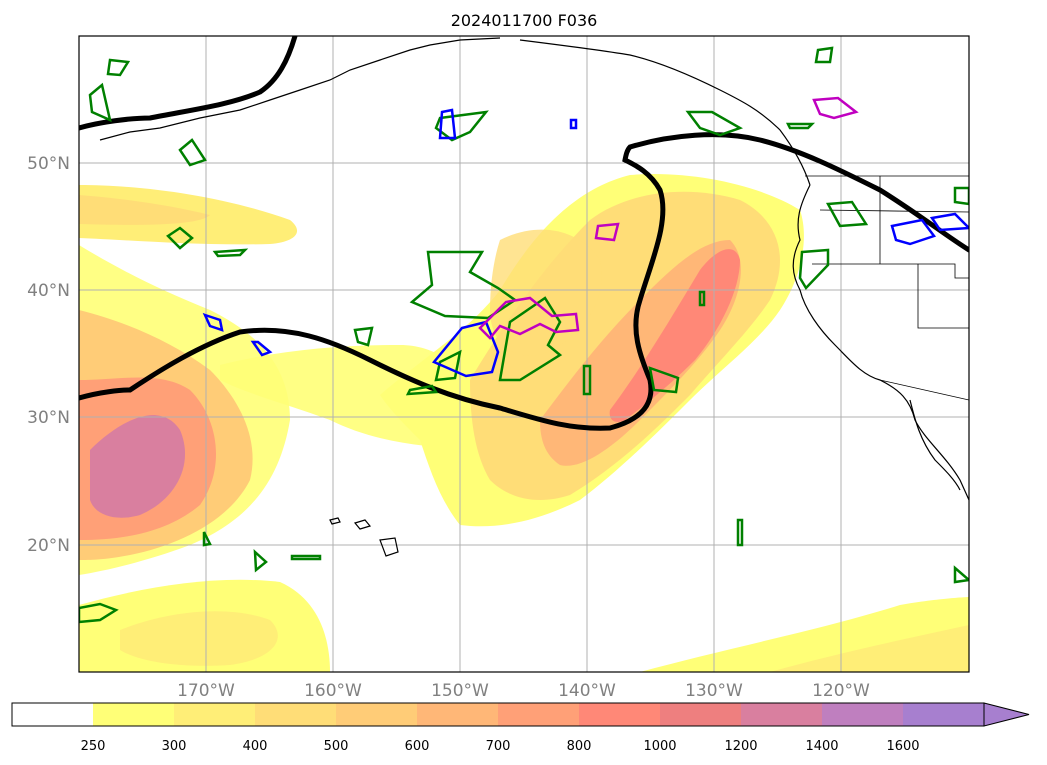 The width and height of the screenshot is (1047, 765). I want to click on colorbar-tick-label: 1000, so click(659, 746).